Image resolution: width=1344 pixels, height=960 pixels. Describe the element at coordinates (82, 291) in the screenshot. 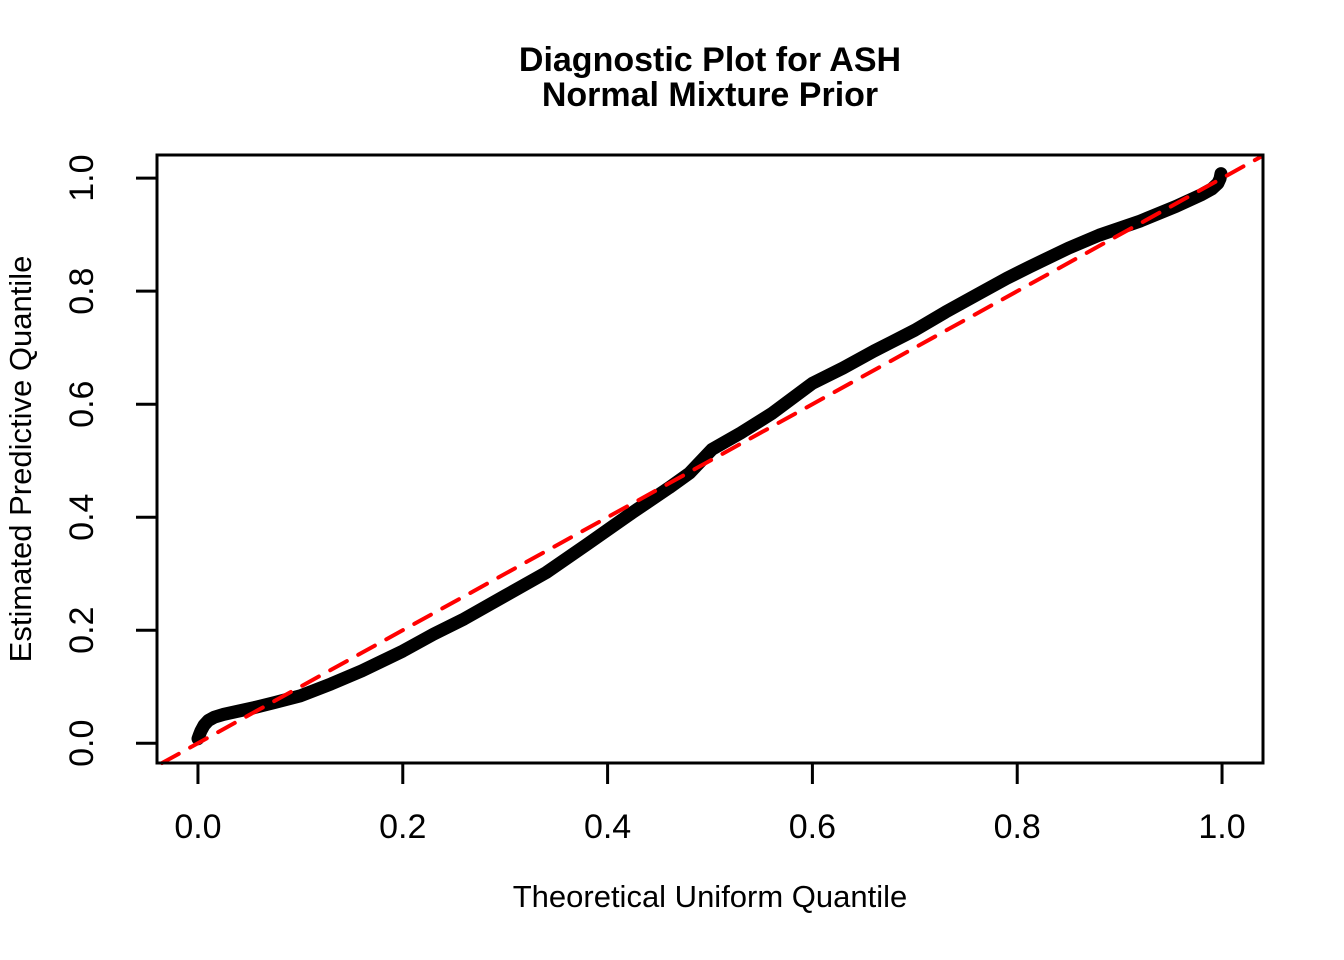

I see `y-tick-label: 0.8` at that location.